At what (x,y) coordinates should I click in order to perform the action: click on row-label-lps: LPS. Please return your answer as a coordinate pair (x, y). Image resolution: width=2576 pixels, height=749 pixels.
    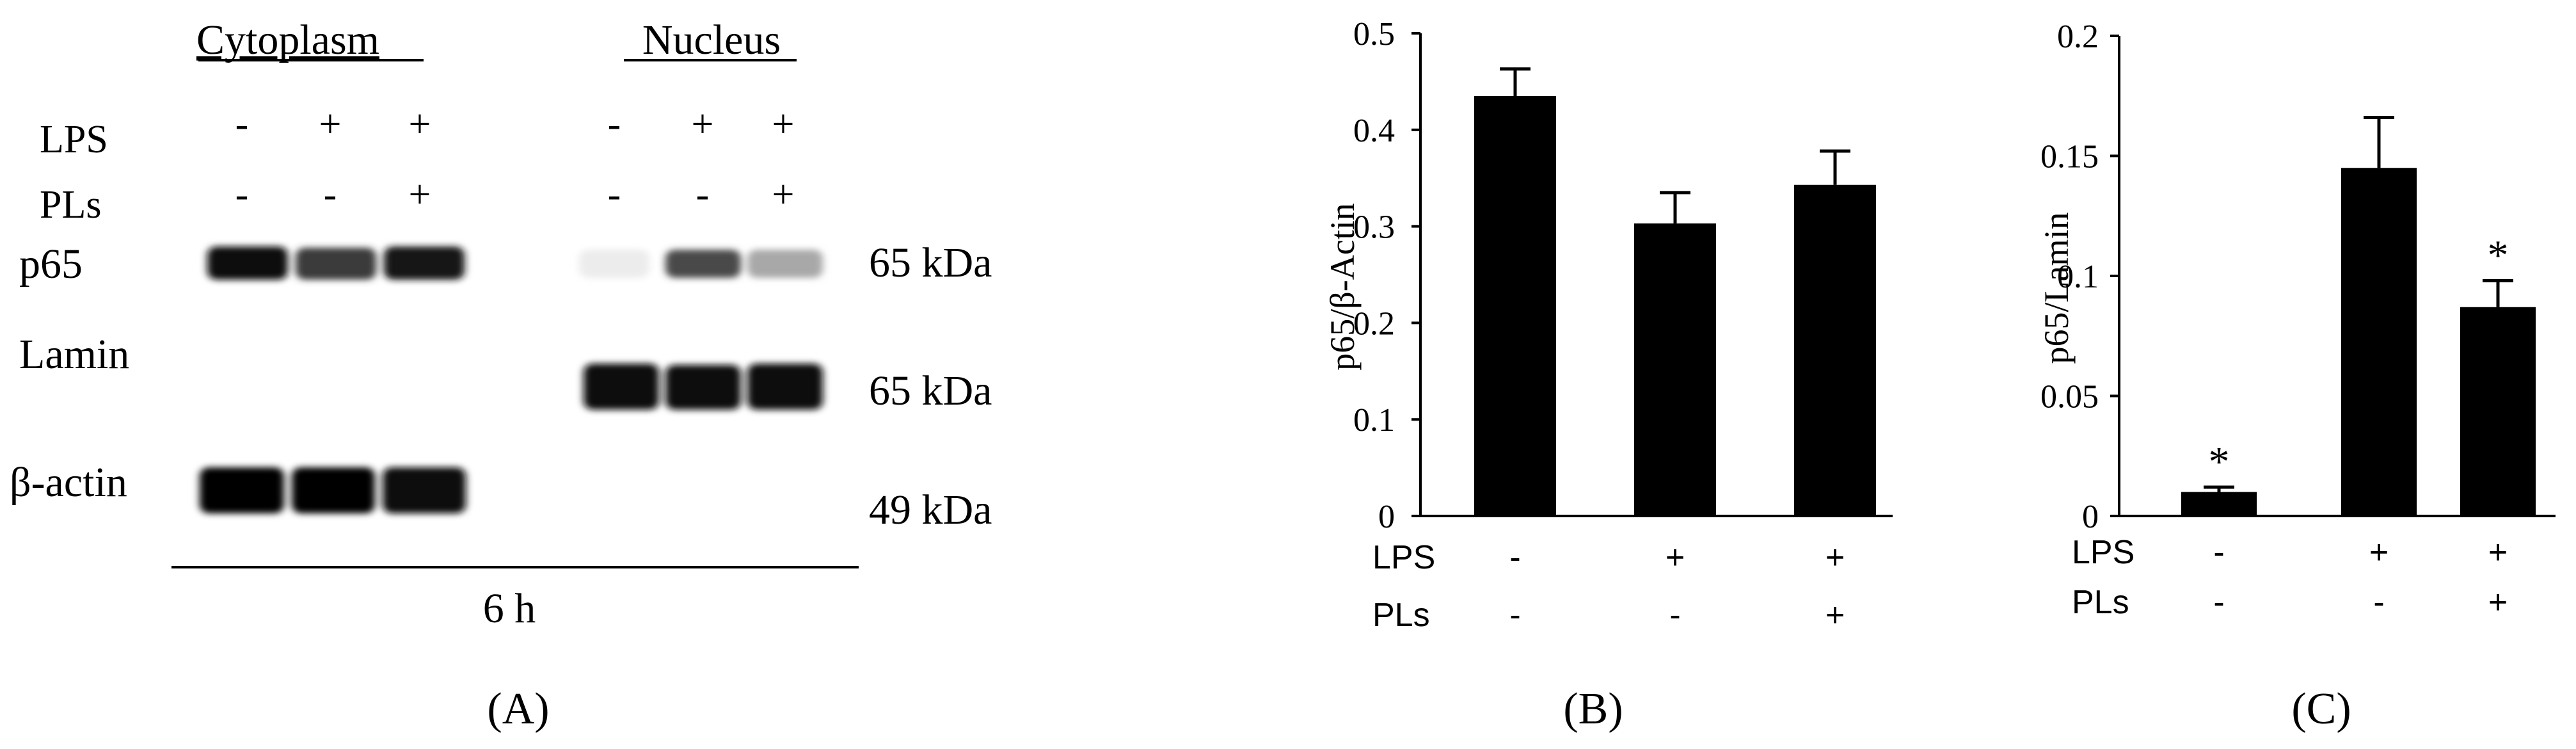
    Looking at the image, I should click on (74, 139).